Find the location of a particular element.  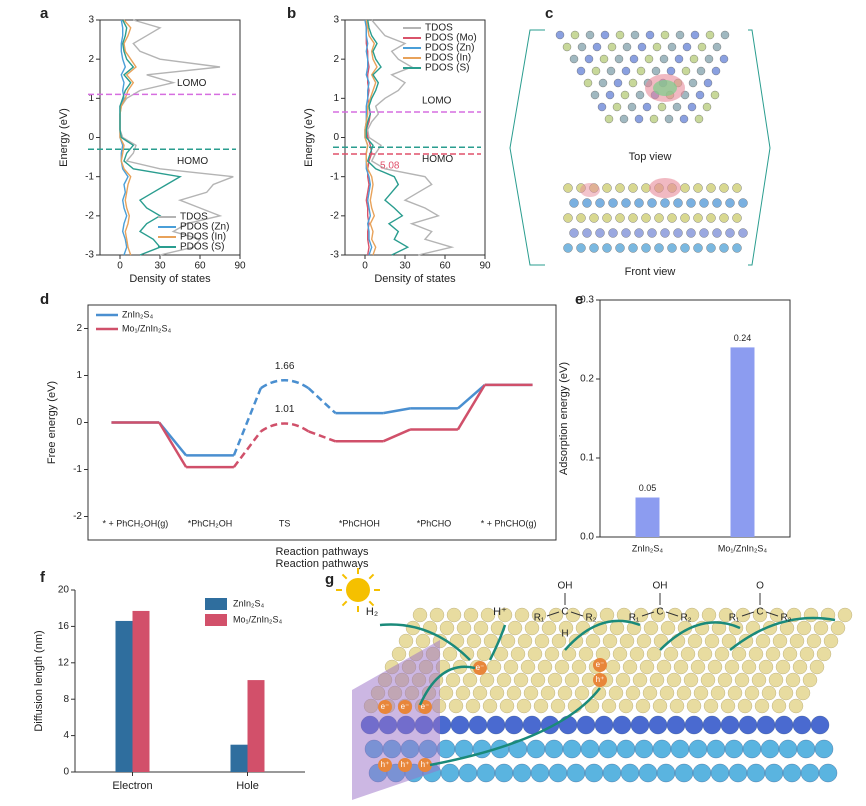

y-axis-label: Free energy (eV) is located at coordinates (52, 422).